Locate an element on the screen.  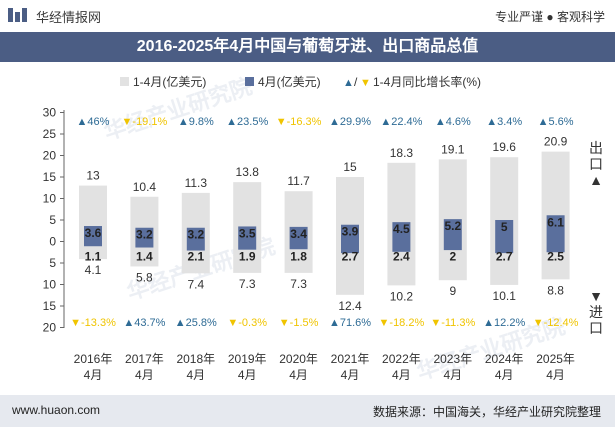
label-cumulative-export: 18.3 is located at coordinates (402, 153).